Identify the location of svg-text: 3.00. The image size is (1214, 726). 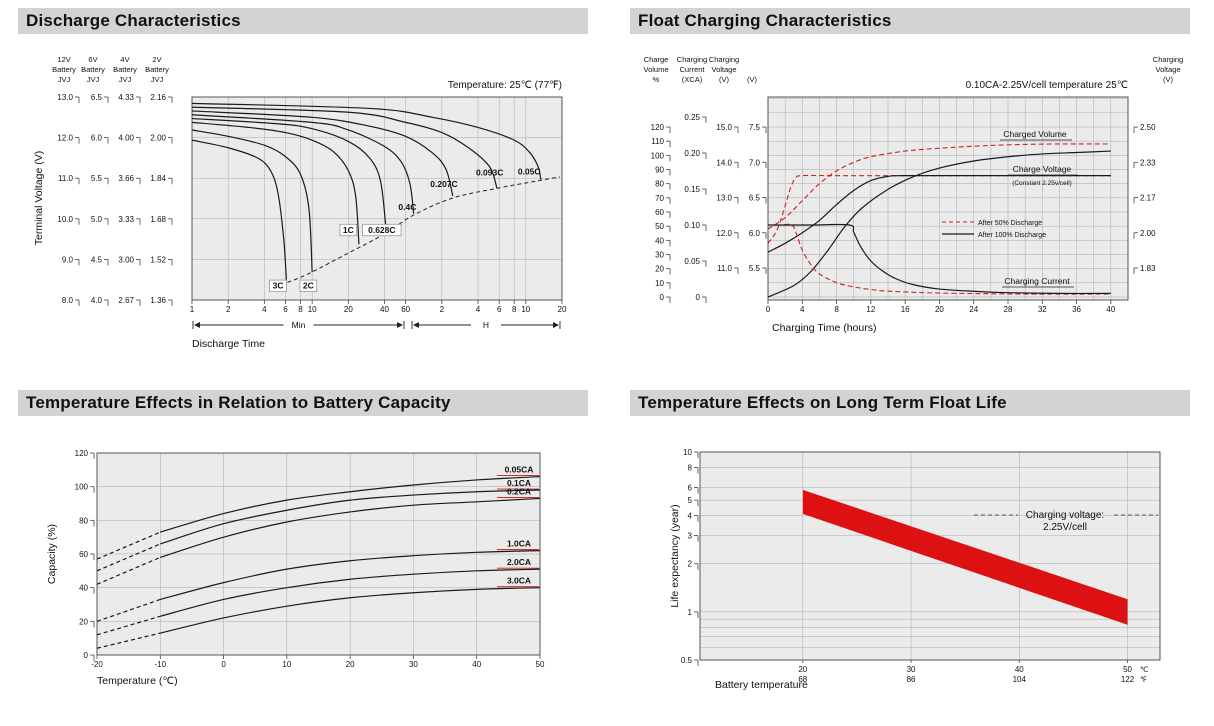
(126, 259).